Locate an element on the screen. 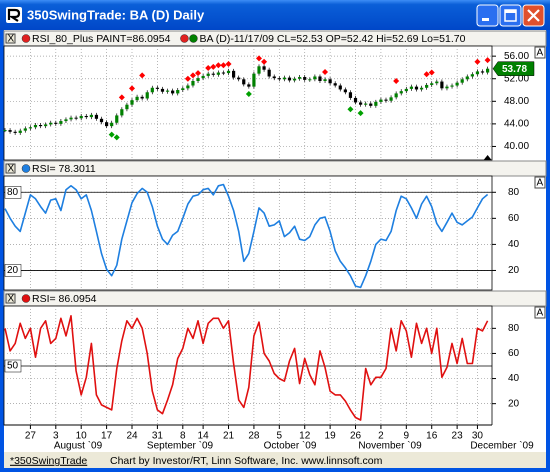 This screenshot has height=472, width=550. reference-label: 20 is located at coordinates (13, 270).